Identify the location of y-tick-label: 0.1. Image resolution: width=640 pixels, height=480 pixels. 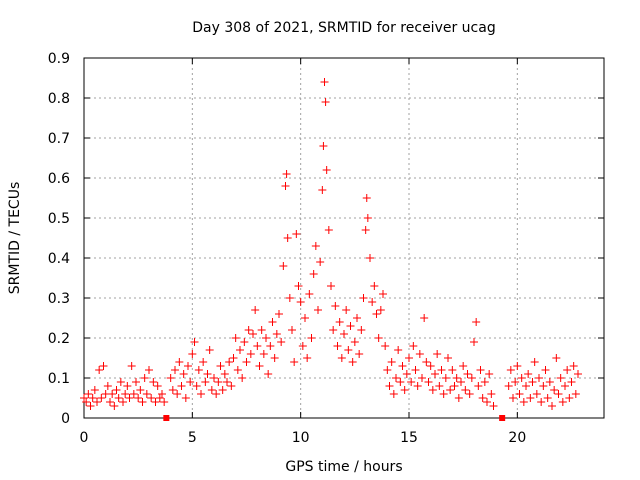
(59, 379).